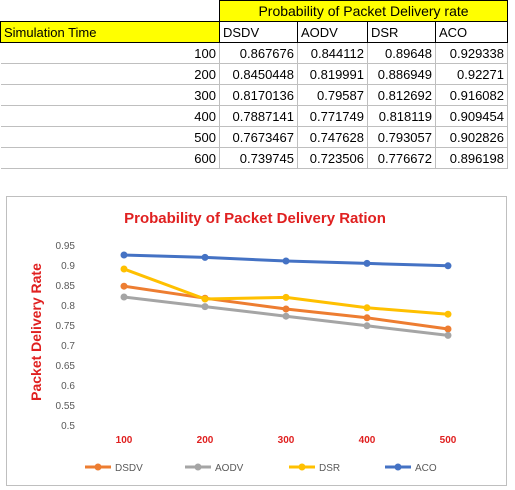 This screenshot has height=490, width=515. Describe the element at coordinates (332, 137) in the screenshot. I see `value-cell: 0.747628` at that location.